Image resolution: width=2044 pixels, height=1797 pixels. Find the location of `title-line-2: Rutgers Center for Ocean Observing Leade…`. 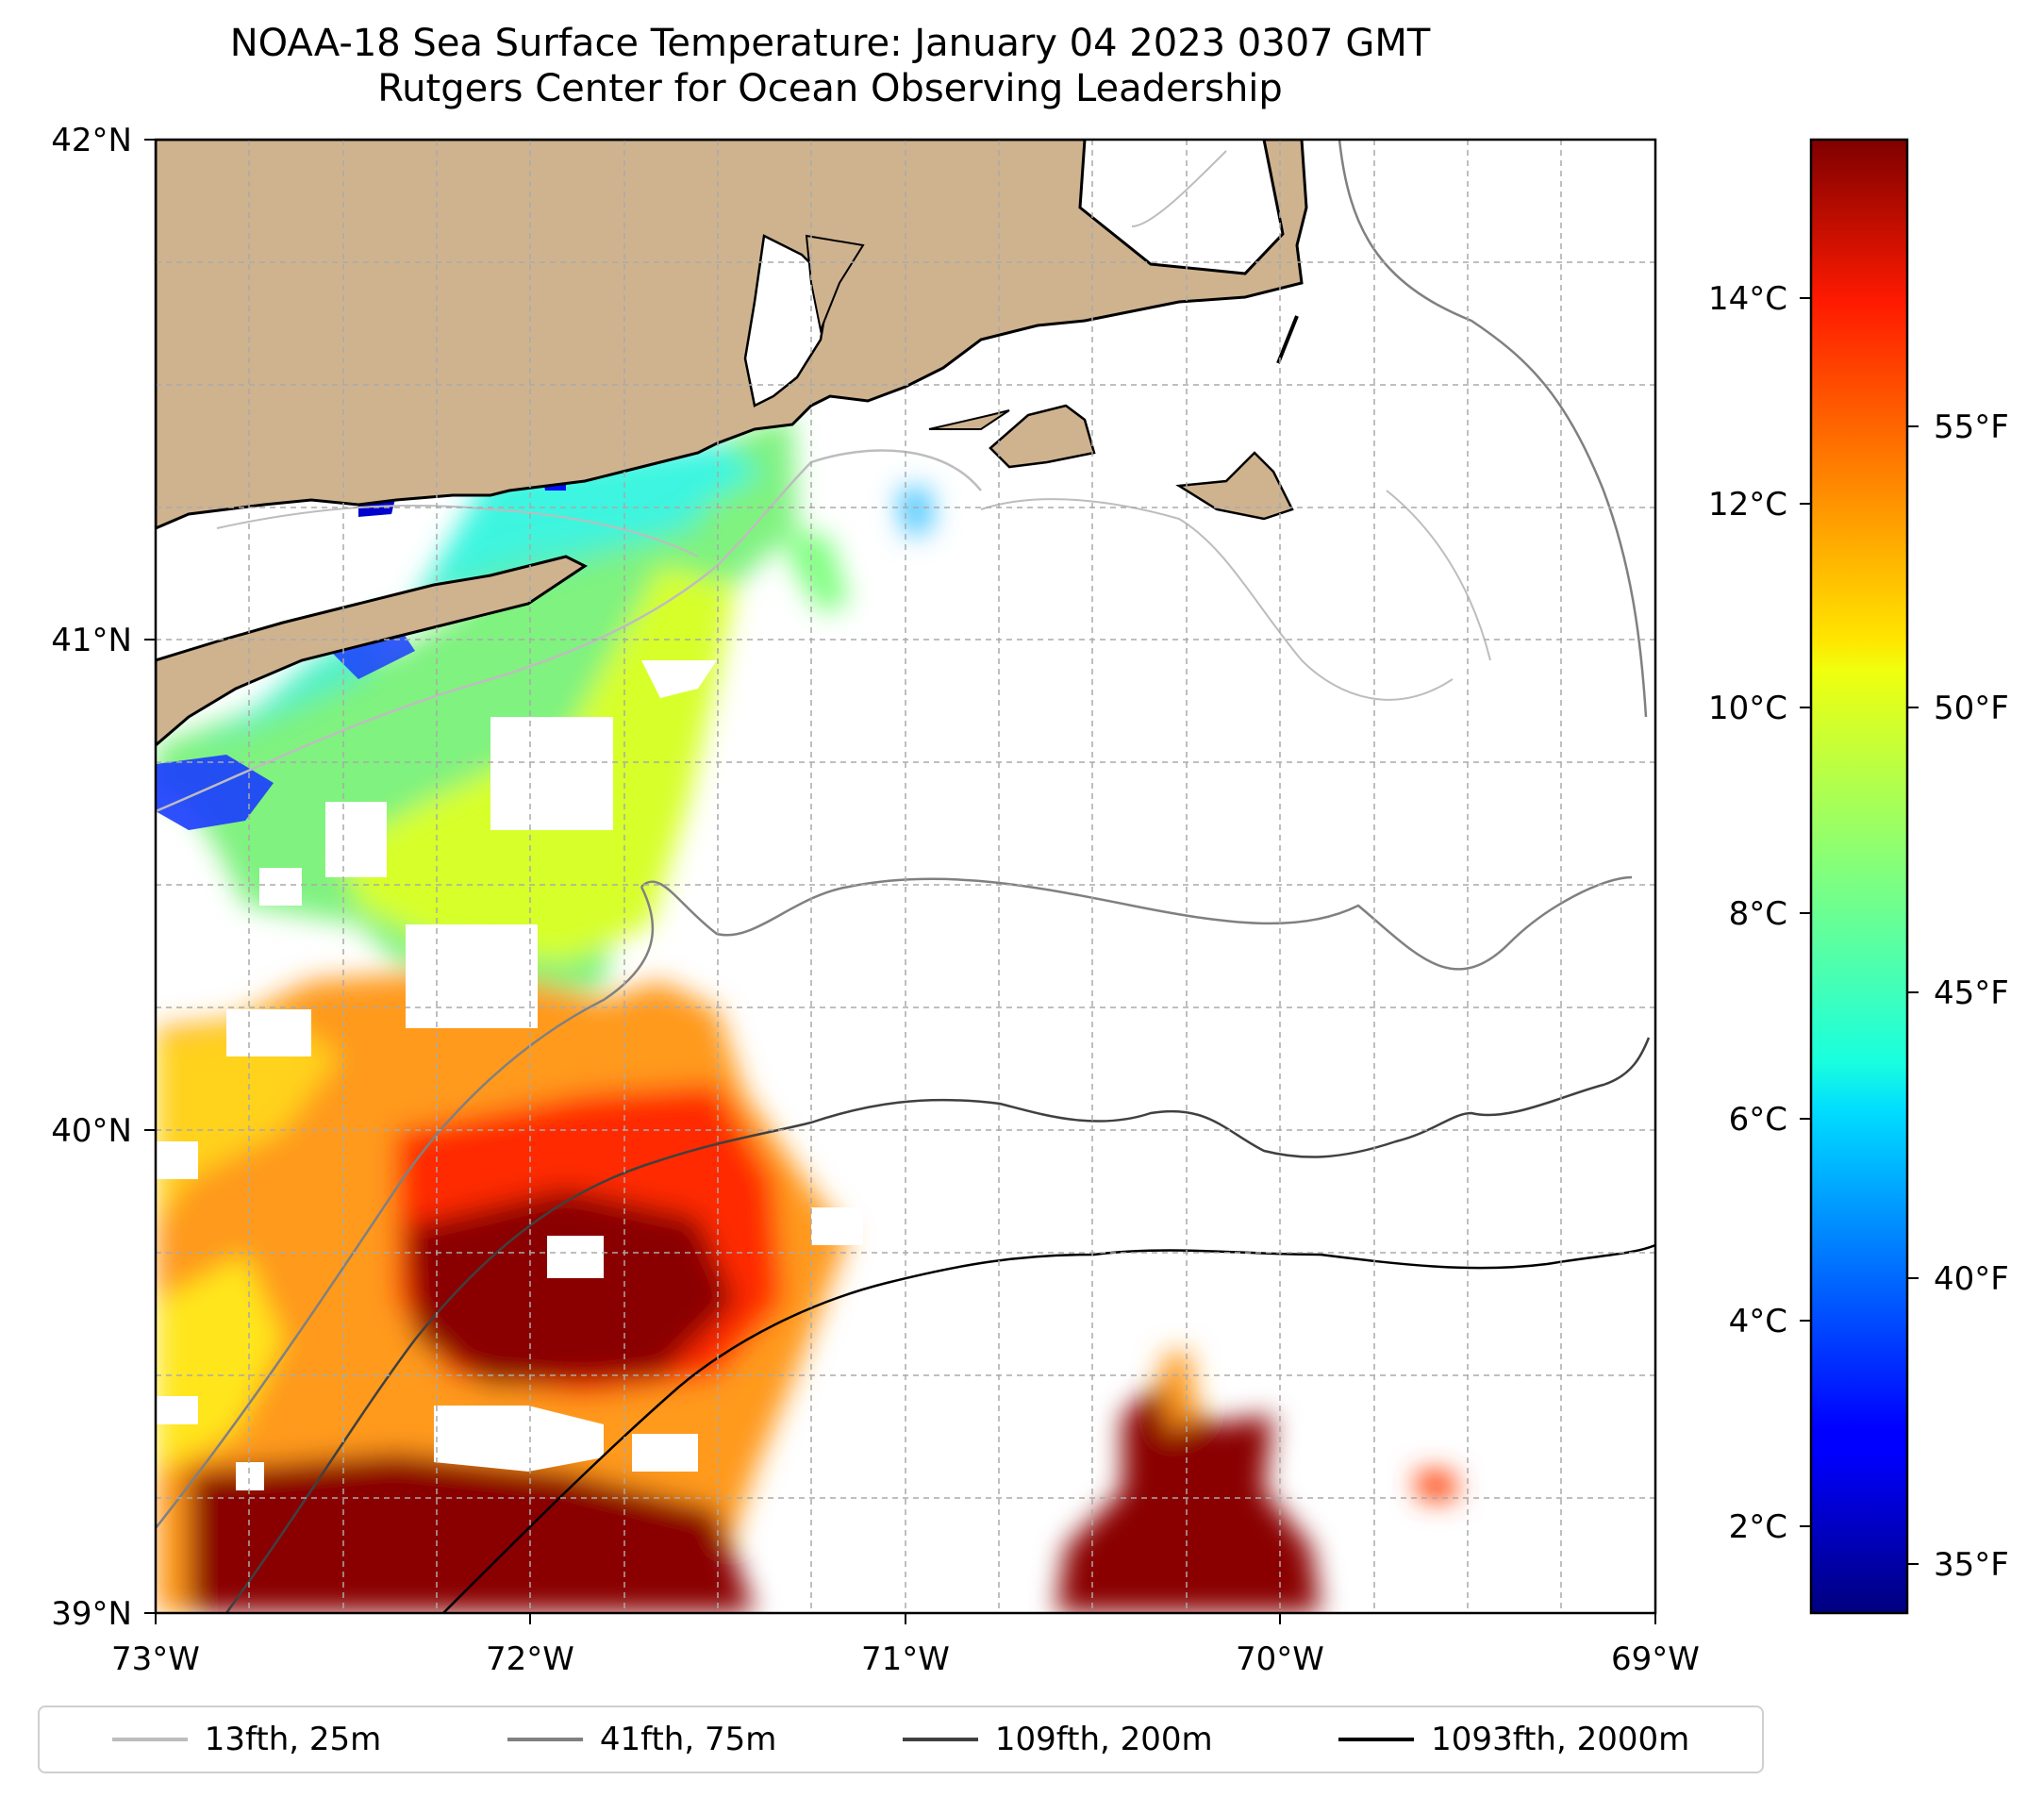

title-line-2: Rutgers Center for Ocean Observing Leade… is located at coordinates (830, 88).